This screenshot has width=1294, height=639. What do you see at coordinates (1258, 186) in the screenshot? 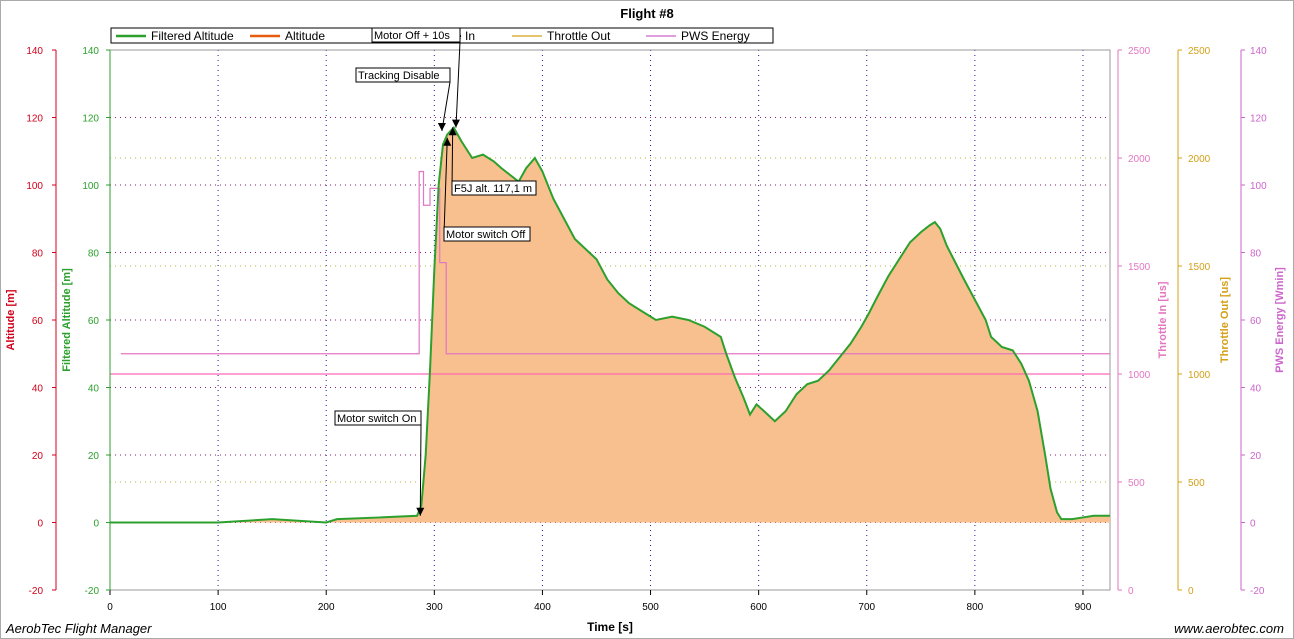
I see `pws_energy-tick-label: 100` at bounding box center [1258, 186].